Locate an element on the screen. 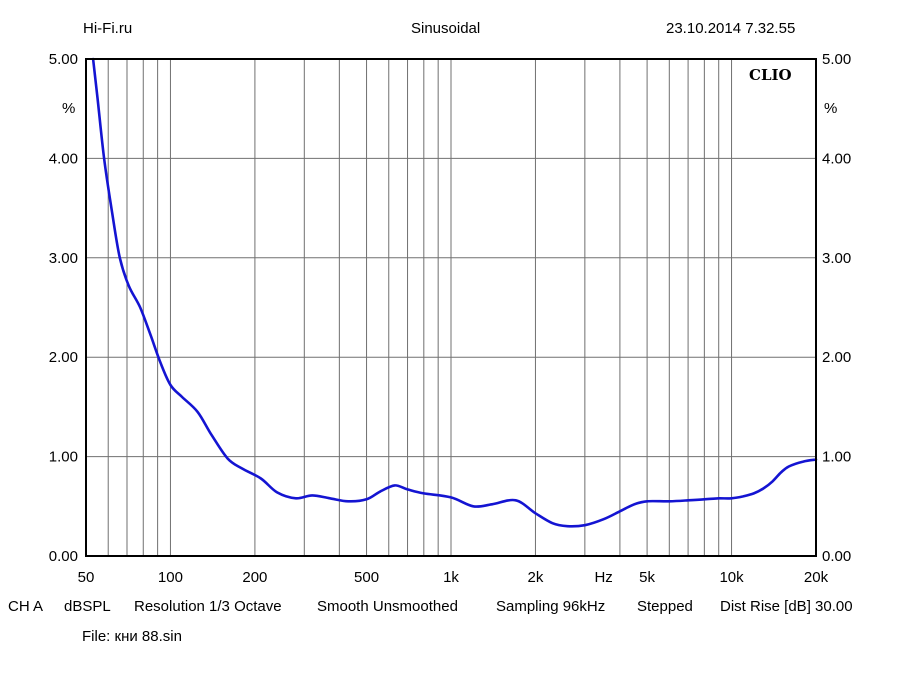 The width and height of the screenshot is (900, 675). y-tick-label-left: 0.00 is located at coordinates (63, 556).